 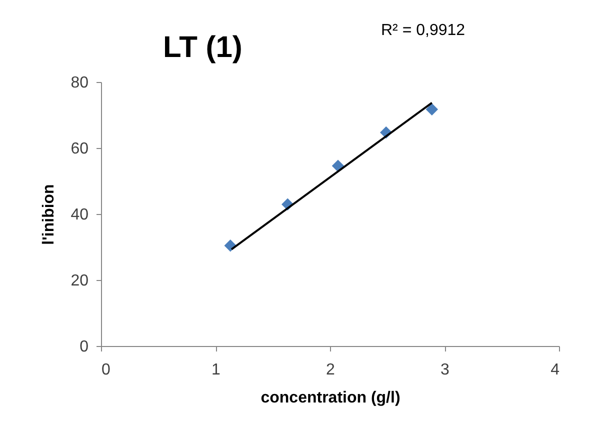 What do you see at coordinates (84, 347) in the screenshot?
I see `y-tick-label: 0` at bounding box center [84, 347].